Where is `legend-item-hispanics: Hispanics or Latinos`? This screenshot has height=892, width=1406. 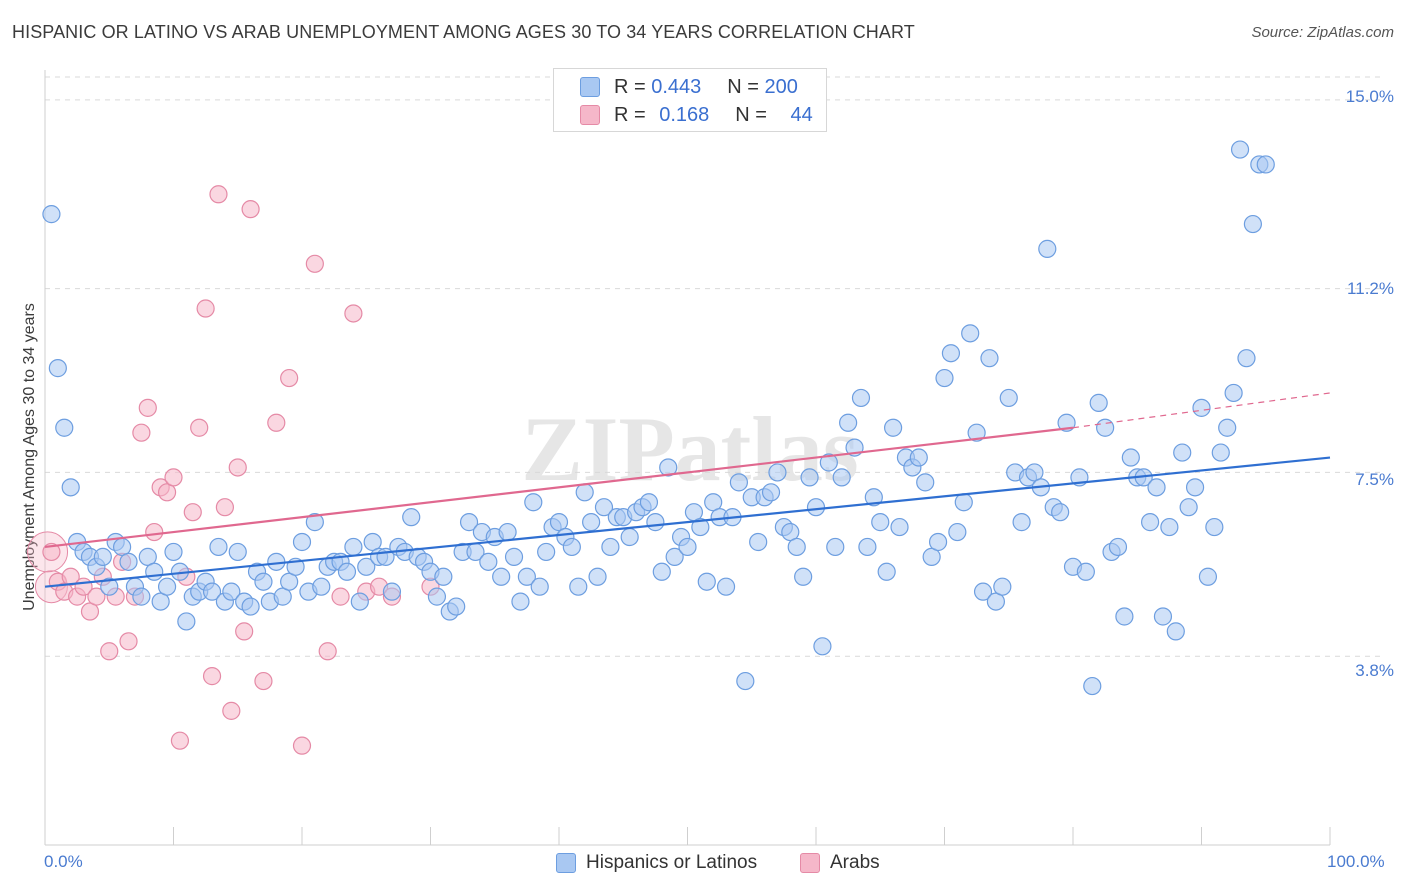 legend-item-hispanics: Hispanics or Latinos is located at coordinates (656, 863).